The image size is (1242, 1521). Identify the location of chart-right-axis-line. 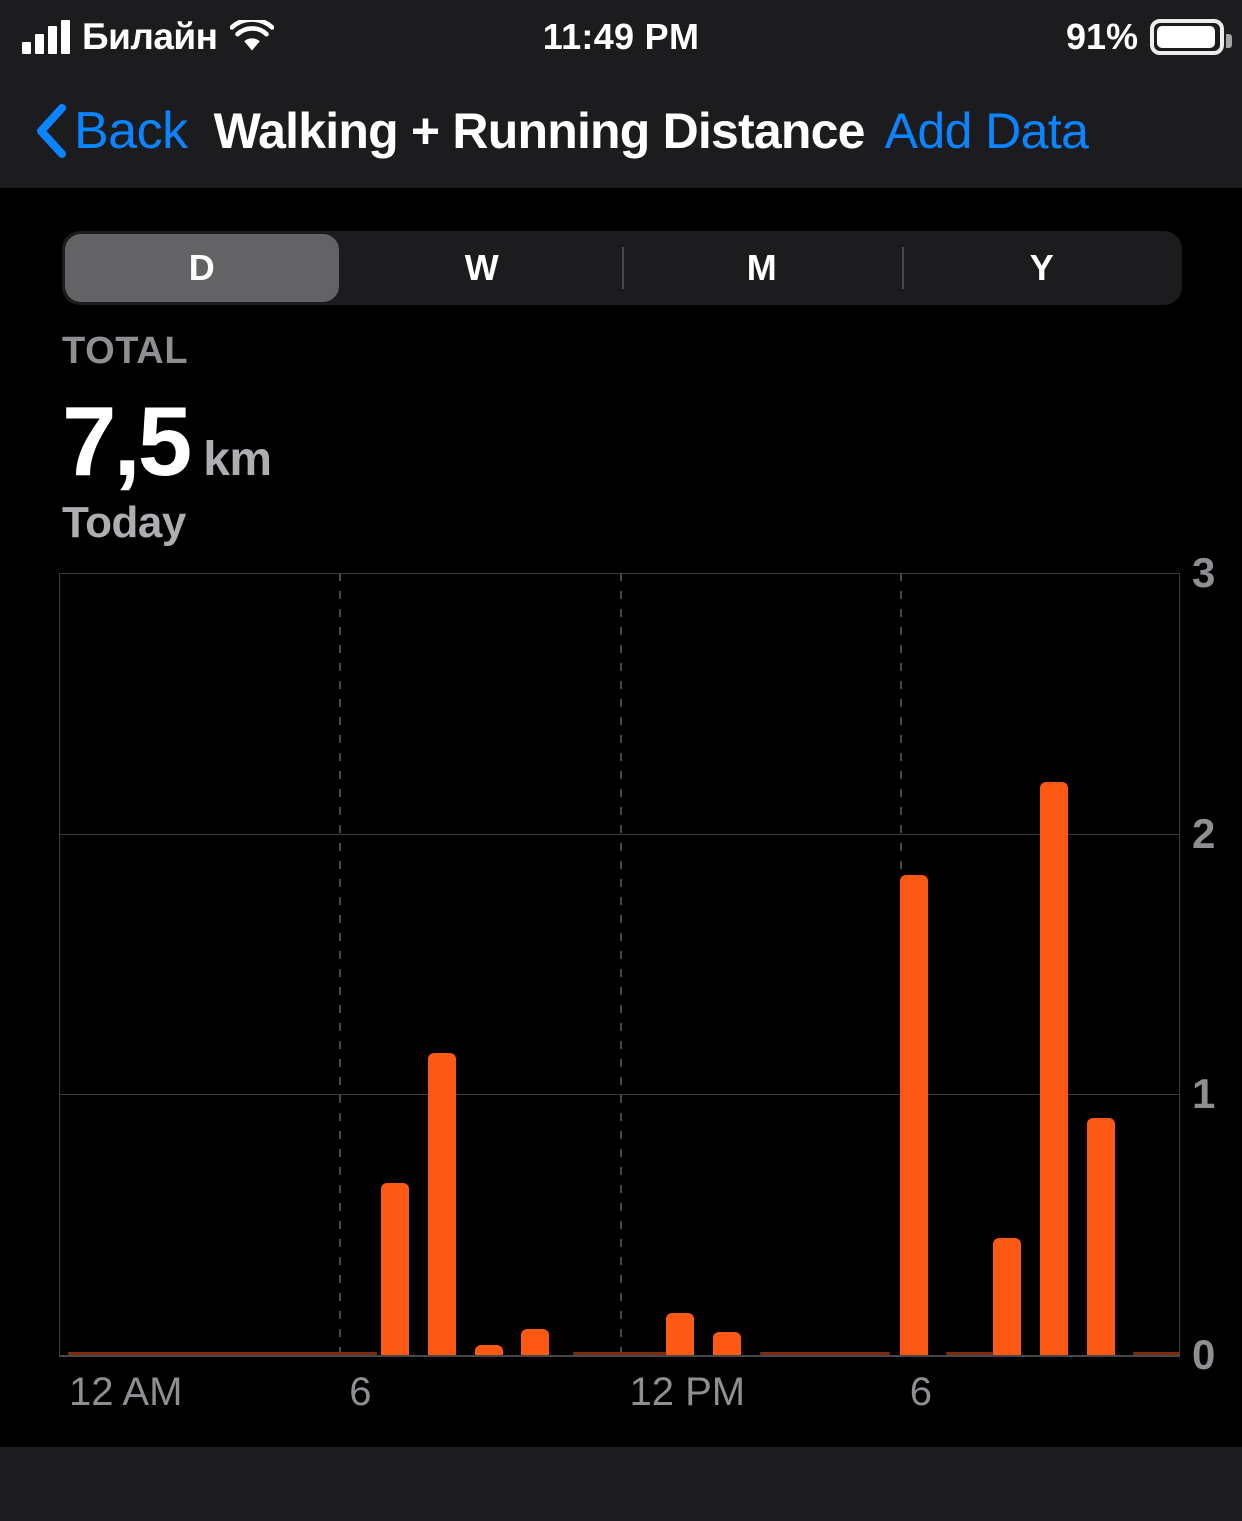
(1179, 964).